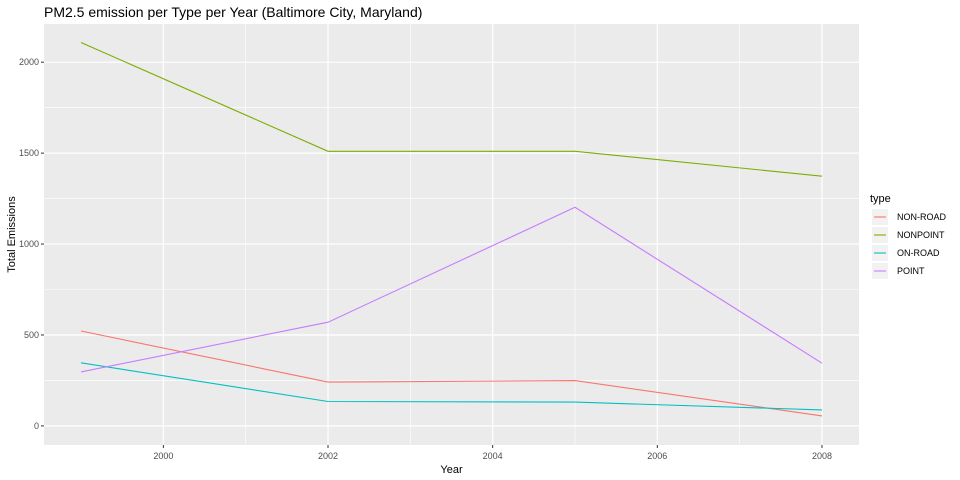 This screenshot has height=480, width=960. I want to click on legend: type NON-ROAD NONPOINT ON-ROAD POINT, so click(908, 236).